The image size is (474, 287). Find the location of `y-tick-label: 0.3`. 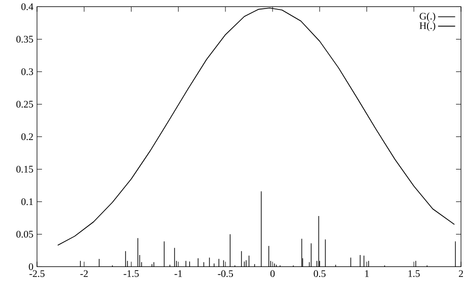

y-tick-label: 0.3 is located at coordinates (27, 72).